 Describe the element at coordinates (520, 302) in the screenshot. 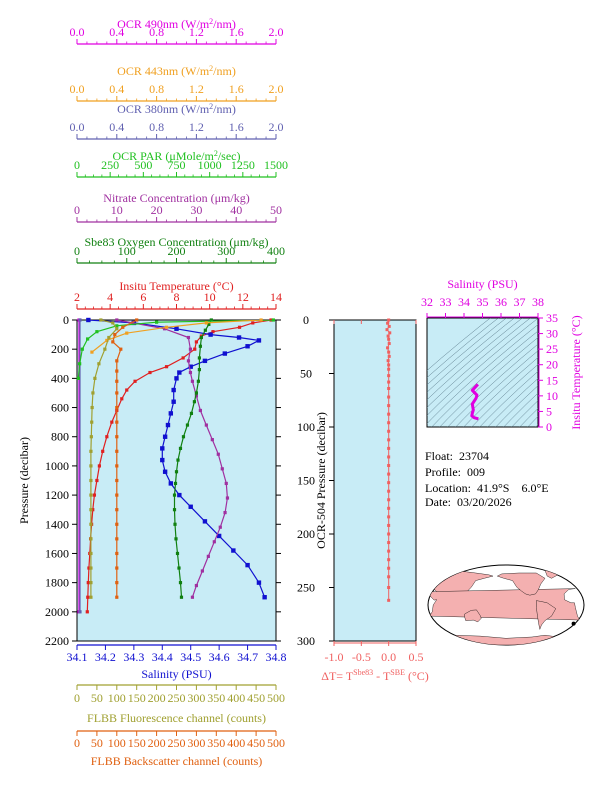

I see `ts-x-tick-label: 37` at that location.